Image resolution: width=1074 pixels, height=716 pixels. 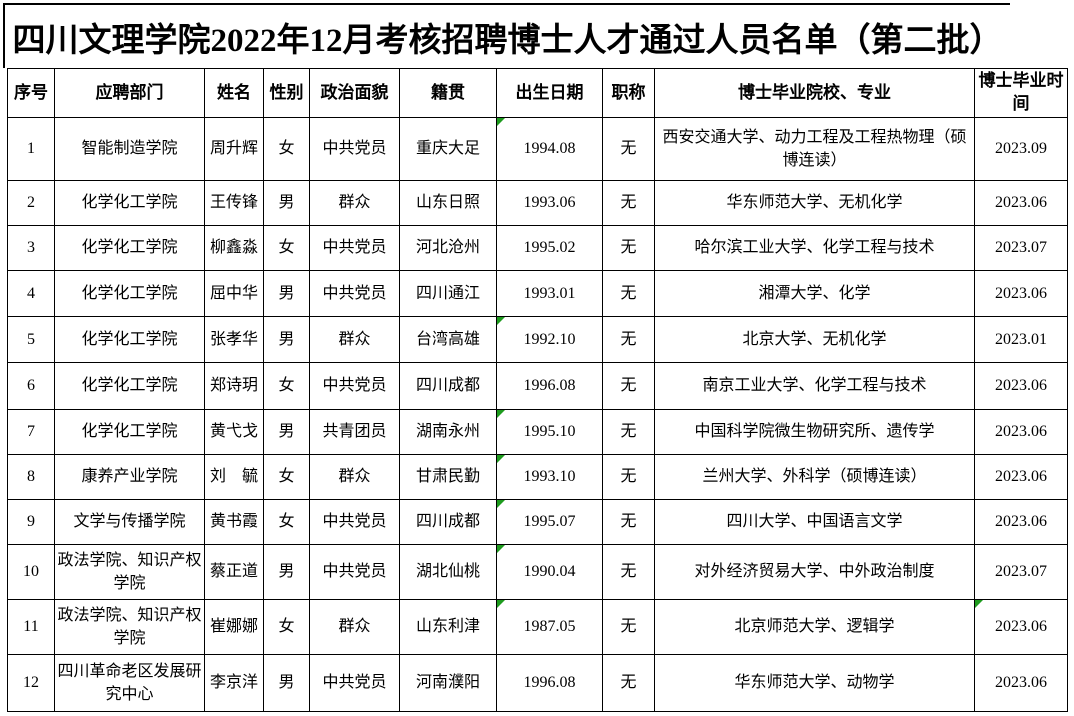 What do you see at coordinates (234, 627) in the screenshot?
I see `cell-name: 崔娜娜` at bounding box center [234, 627].